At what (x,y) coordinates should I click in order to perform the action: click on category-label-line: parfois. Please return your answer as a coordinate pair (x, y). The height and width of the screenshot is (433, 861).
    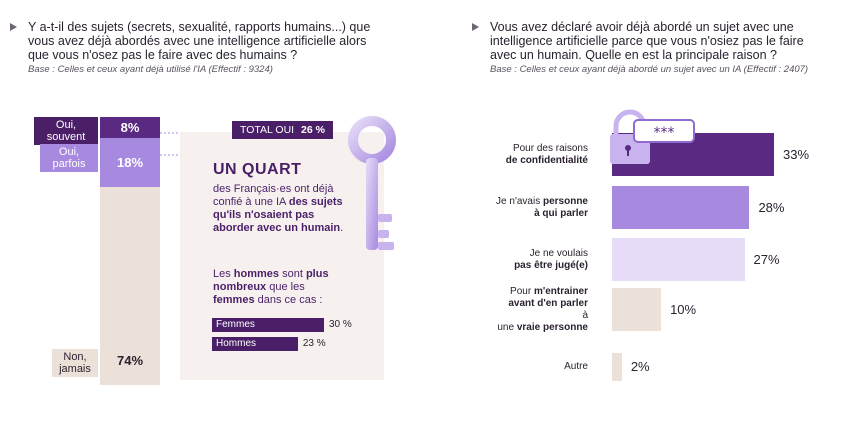
    Looking at the image, I should click on (69, 164).